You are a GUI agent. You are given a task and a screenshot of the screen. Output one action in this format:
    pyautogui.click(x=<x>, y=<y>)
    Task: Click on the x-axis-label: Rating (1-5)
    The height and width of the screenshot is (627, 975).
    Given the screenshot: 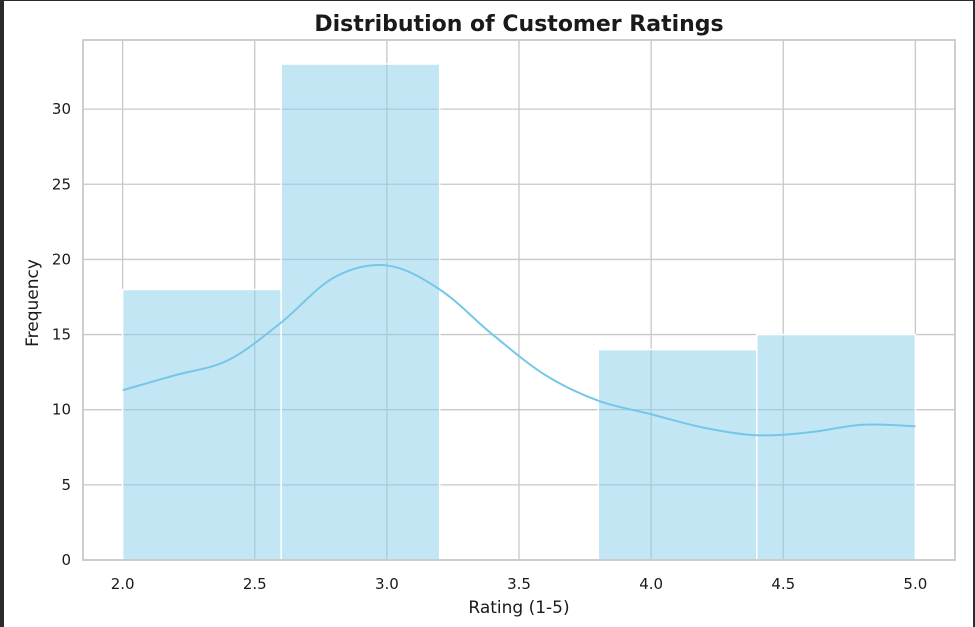 What is the action you would take?
    pyautogui.click(x=518, y=608)
    